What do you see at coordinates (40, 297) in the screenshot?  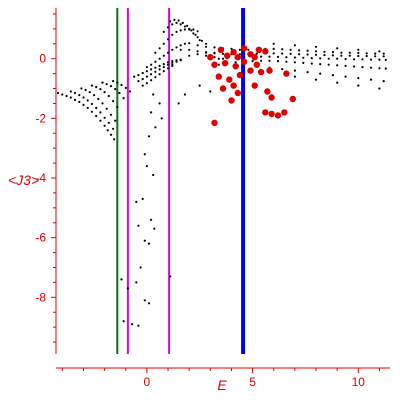 I see `y-tick-label: -8` at bounding box center [40, 297].